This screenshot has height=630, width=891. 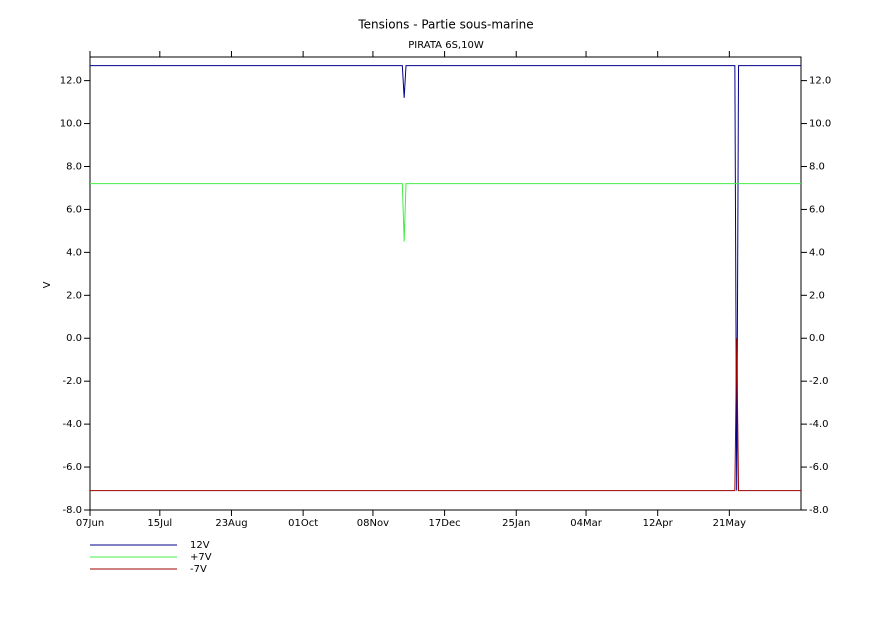 What do you see at coordinates (446, 45) in the screenshot?
I see `chart-subtitle: PIRATA 6S,10W` at bounding box center [446, 45].